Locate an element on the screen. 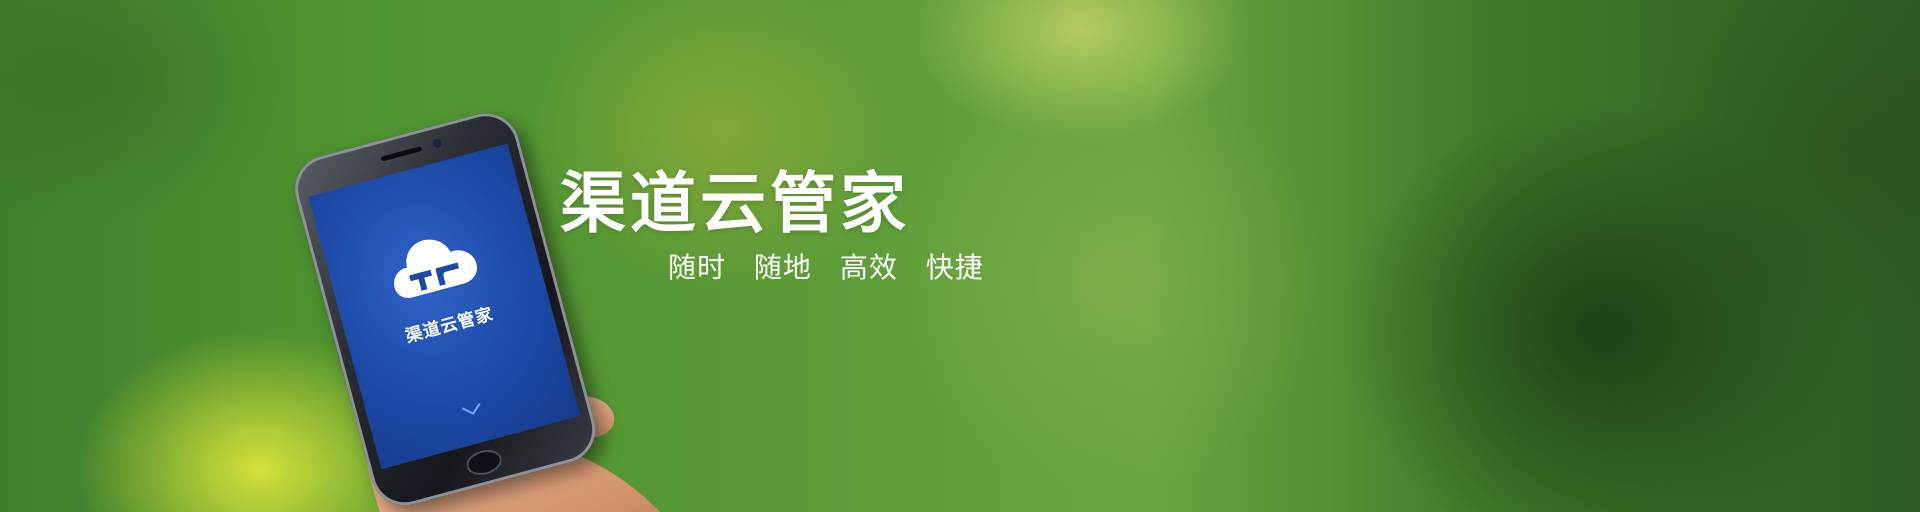 The image size is (1920, 512). phone-body: 渠道云管家 is located at coordinates (445, 308).